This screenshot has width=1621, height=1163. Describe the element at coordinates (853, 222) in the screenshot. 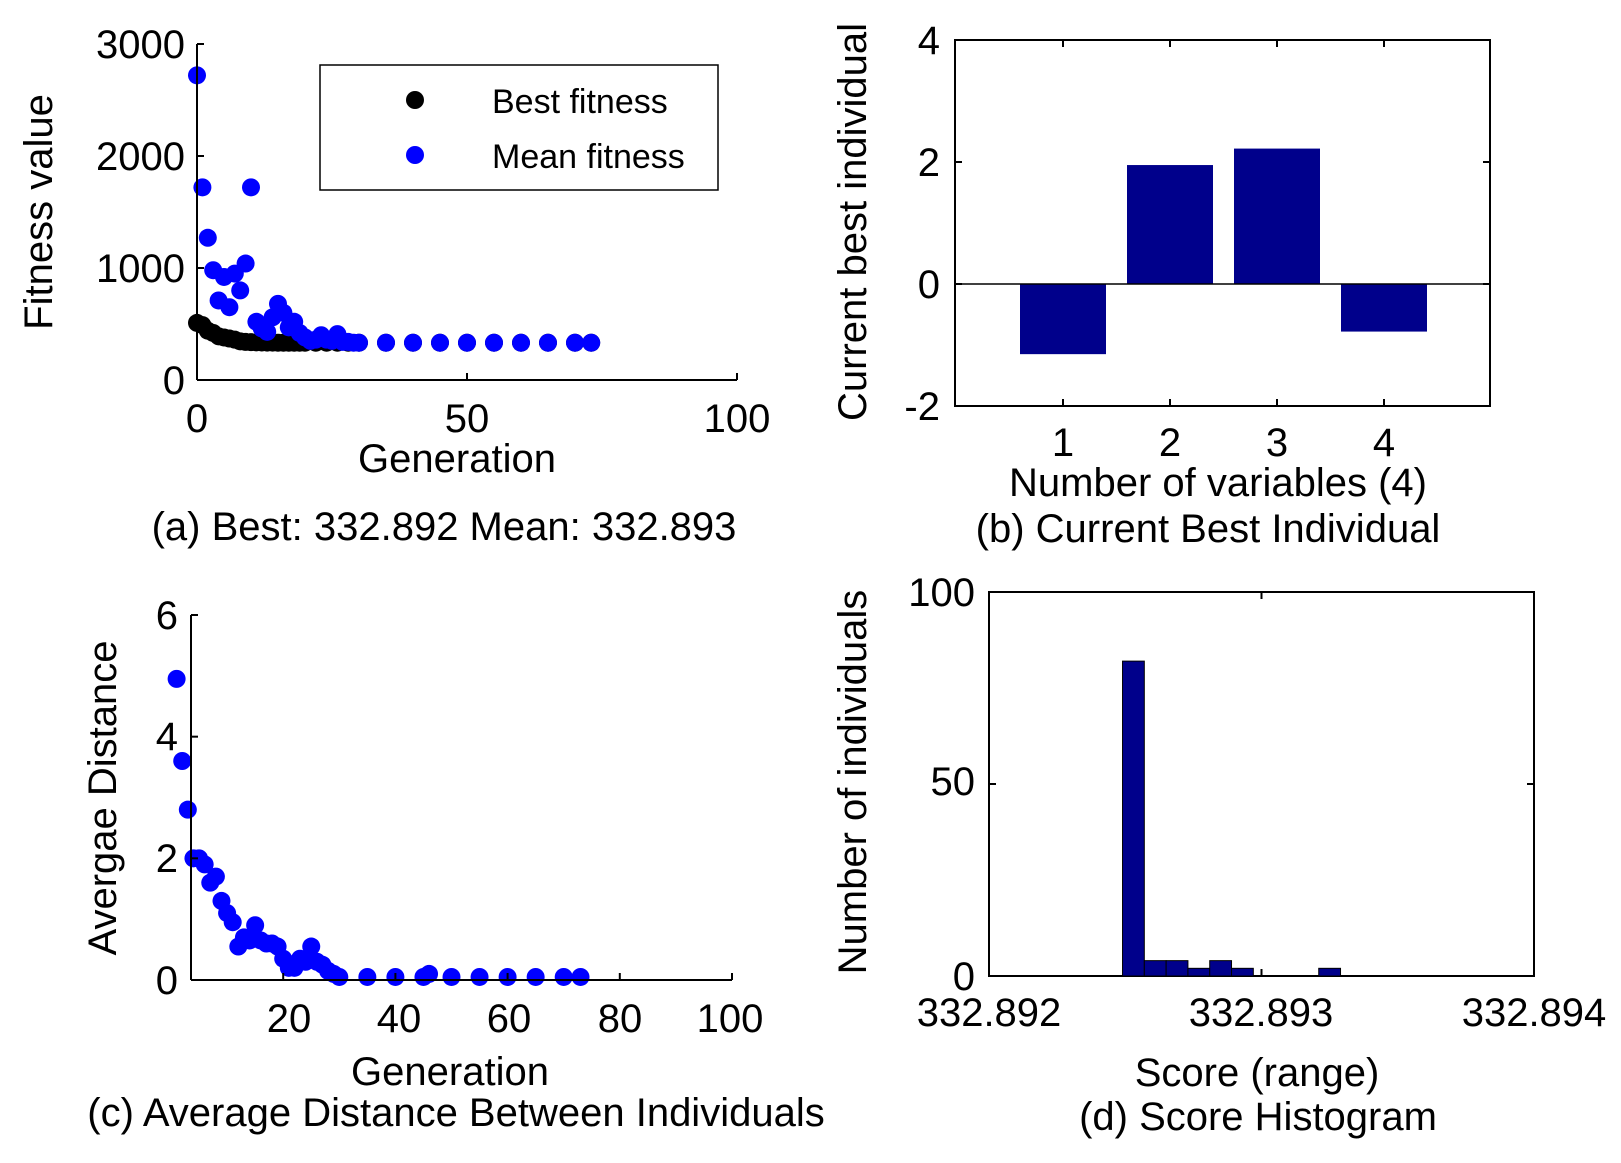

I see `panel-b-ylabel: Current best individual` at that location.